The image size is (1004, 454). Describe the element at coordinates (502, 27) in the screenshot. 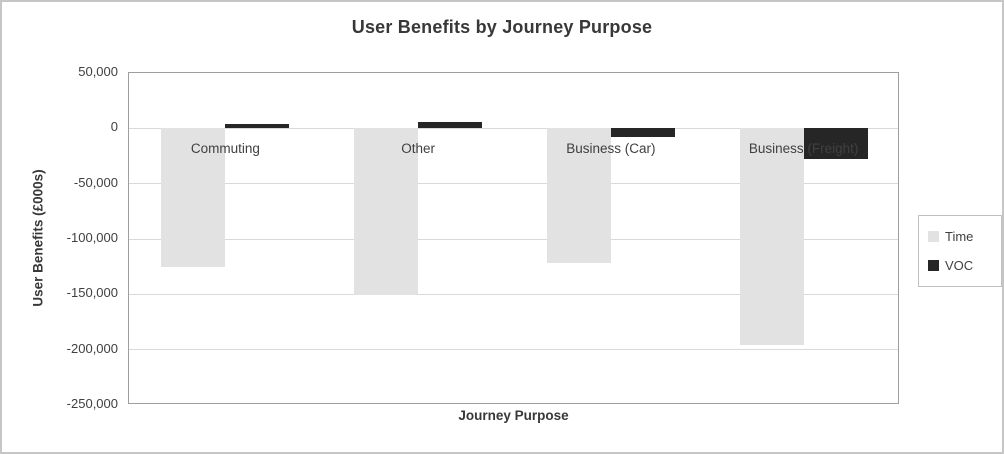

I see `chart-title: User Benefits by Journey Purpose` at that location.